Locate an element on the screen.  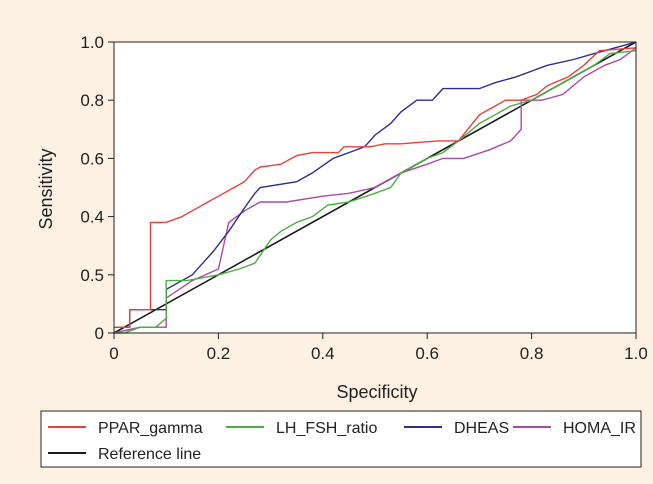
legend-label-dheas: DHEAS is located at coordinates (481, 428).